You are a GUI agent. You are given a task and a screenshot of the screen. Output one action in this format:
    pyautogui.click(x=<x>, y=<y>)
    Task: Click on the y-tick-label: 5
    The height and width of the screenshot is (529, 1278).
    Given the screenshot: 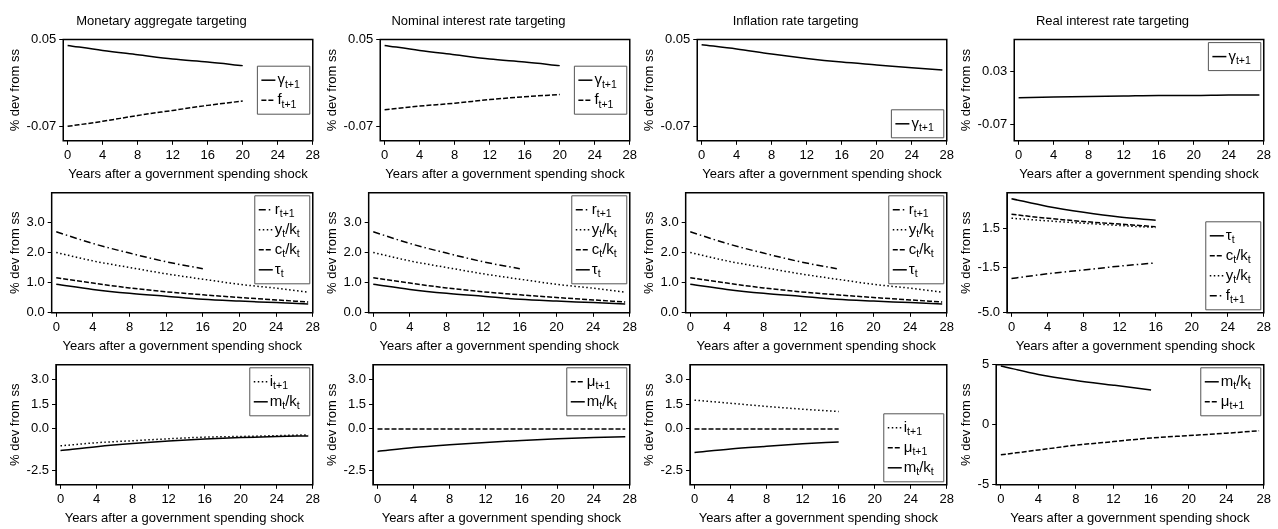 What is the action you would take?
    pyautogui.click(x=985, y=364)
    